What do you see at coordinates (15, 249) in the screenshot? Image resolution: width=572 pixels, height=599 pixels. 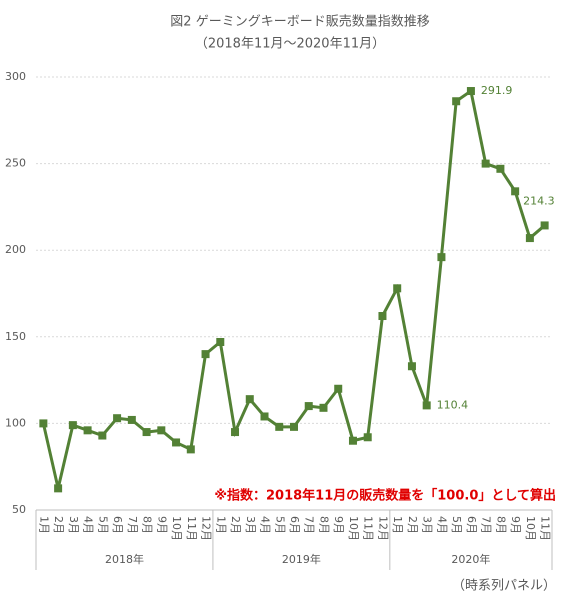 I see `y-tick-label: 200` at bounding box center [15, 249].